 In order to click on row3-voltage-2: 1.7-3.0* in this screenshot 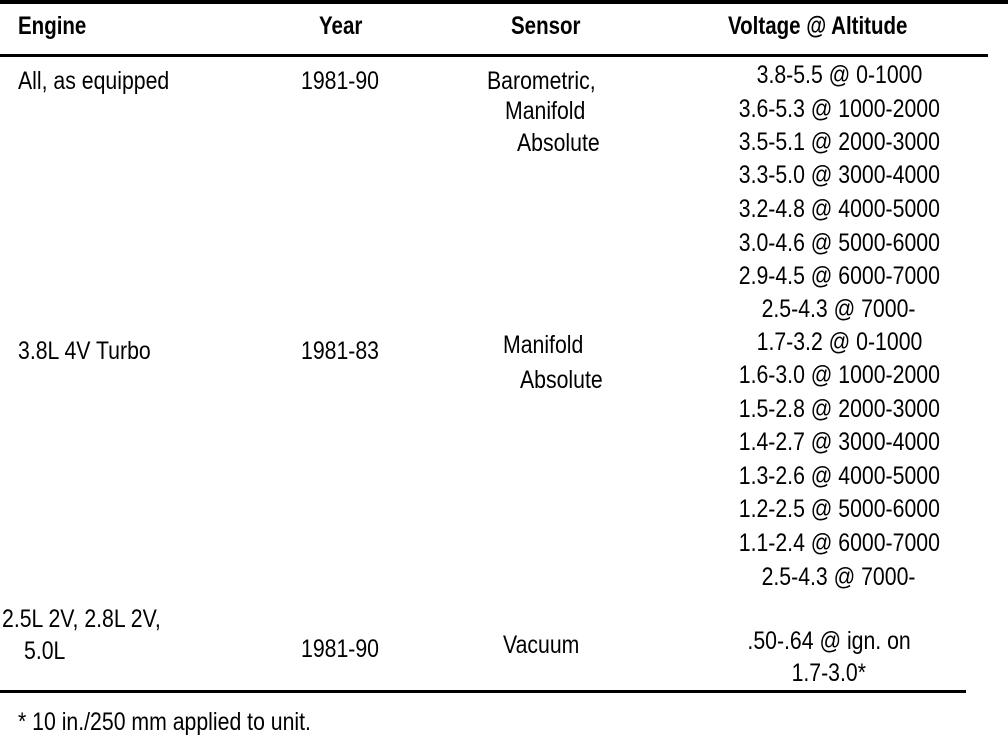, I will do `click(829, 673)`.